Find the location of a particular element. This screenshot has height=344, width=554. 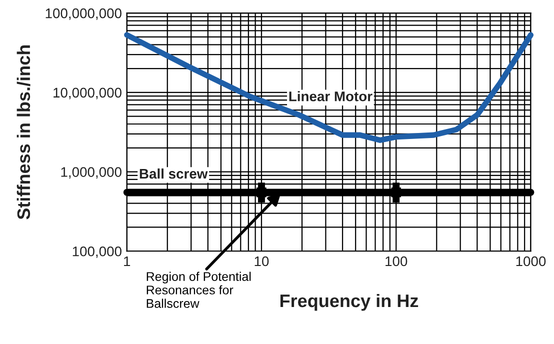

x-tick-label: 100 is located at coordinates (397, 261).